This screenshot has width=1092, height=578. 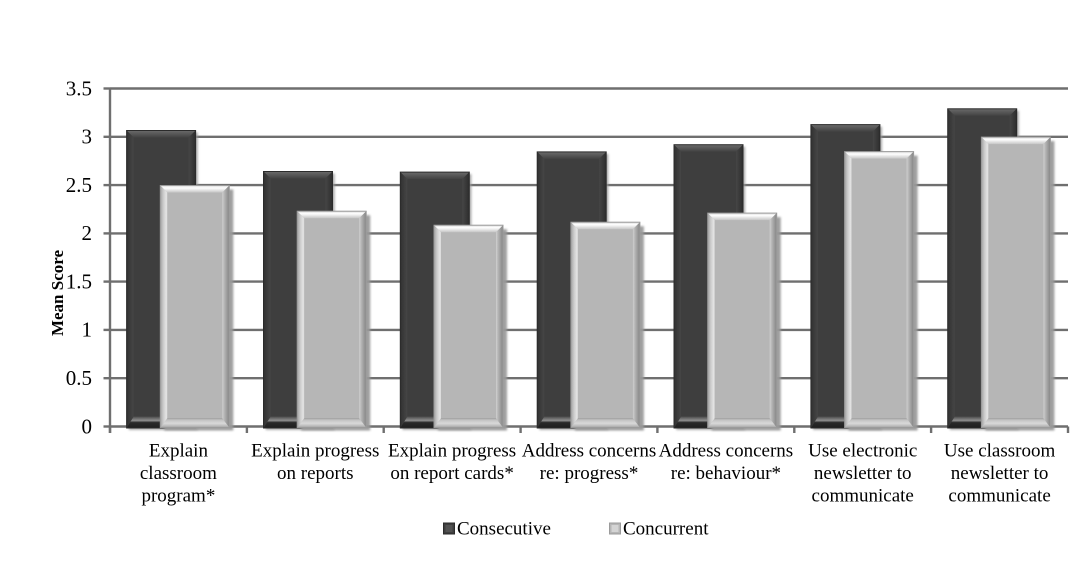 What do you see at coordinates (666, 529) in the screenshot?
I see `svg-text: Concurrent` at bounding box center [666, 529].